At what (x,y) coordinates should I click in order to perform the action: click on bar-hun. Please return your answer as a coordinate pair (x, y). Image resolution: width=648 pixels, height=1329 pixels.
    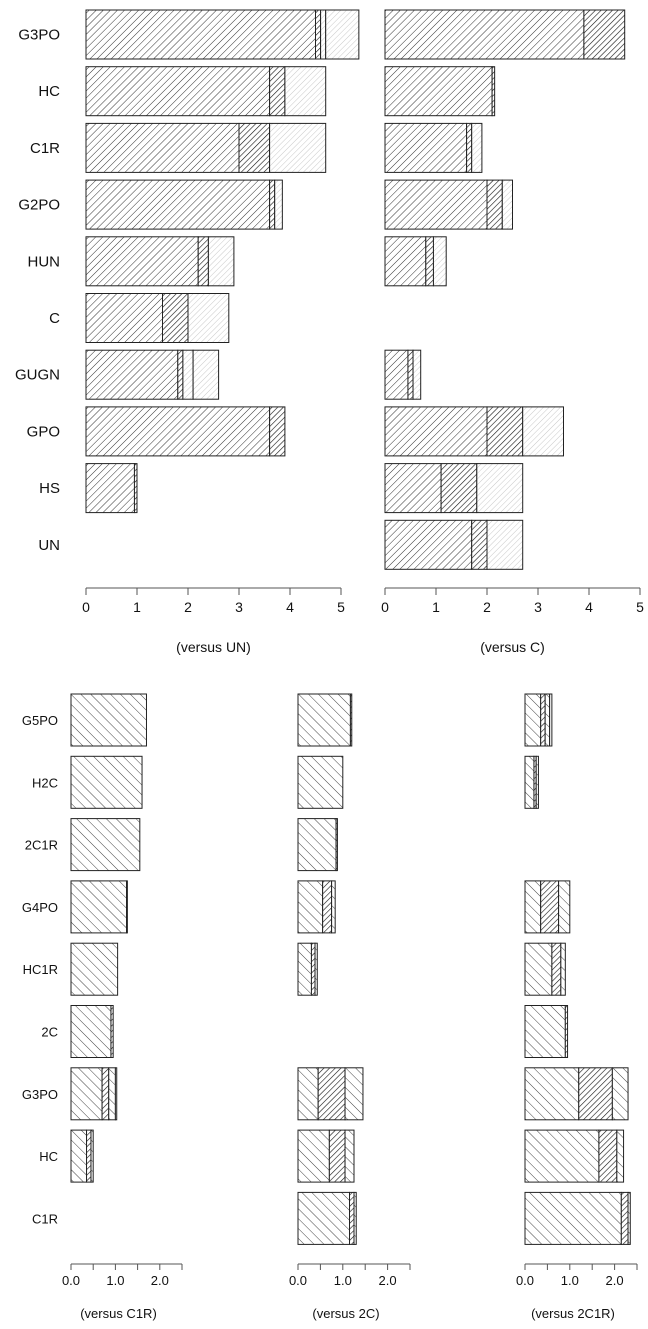
    Looking at the image, I should click on (415, 261).